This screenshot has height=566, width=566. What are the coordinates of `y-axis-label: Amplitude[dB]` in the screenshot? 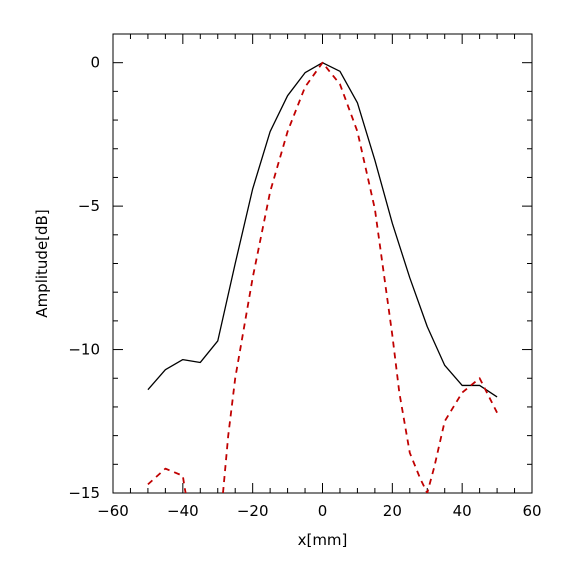 It's located at (42, 263).